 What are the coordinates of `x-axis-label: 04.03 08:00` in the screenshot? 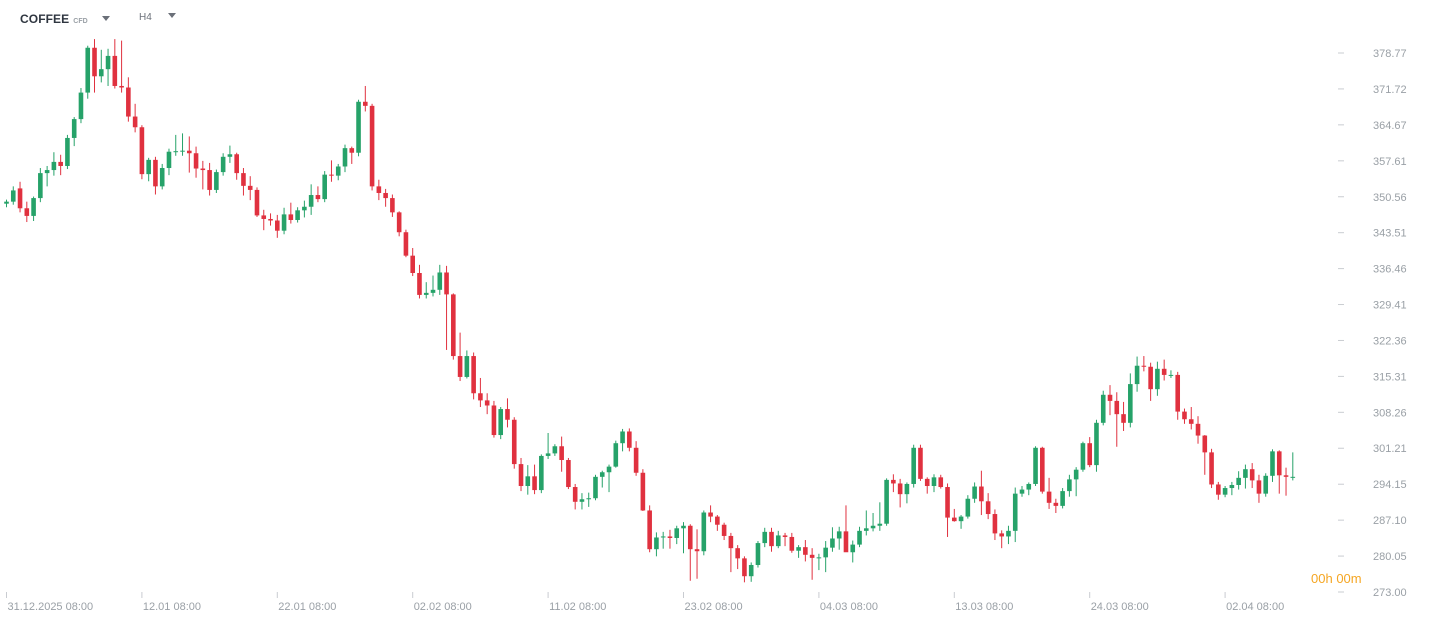 It's located at (849, 607).